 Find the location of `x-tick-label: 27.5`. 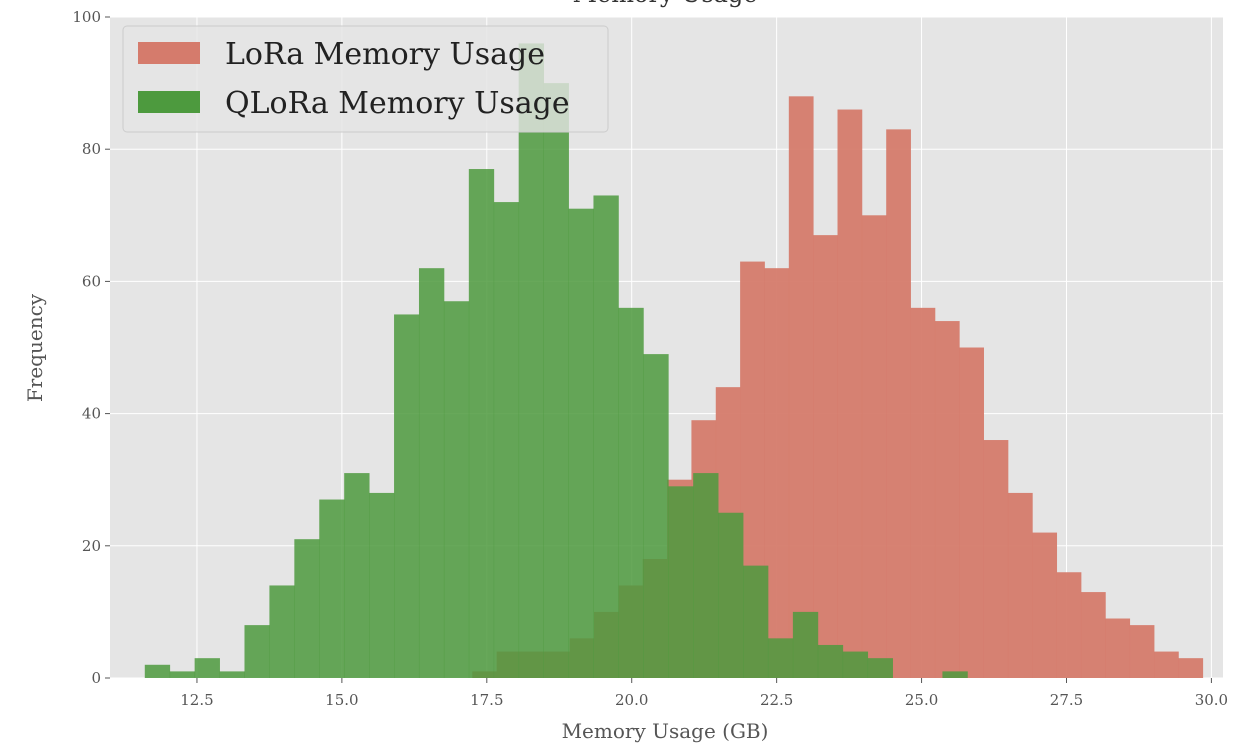

x-tick-label: 27.5 is located at coordinates (1066, 700).